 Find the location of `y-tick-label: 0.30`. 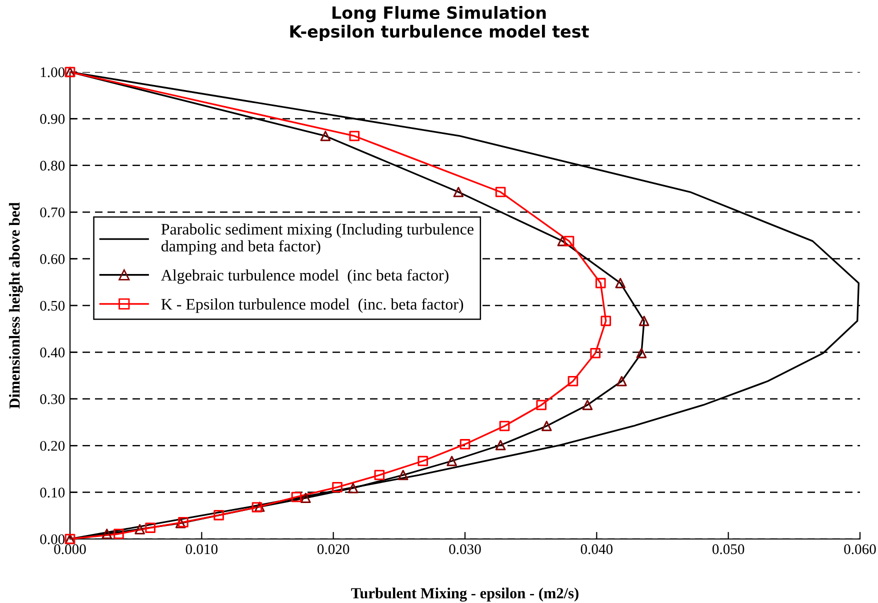

y-tick-label: 0.30 is located at coordinates (52, 399).